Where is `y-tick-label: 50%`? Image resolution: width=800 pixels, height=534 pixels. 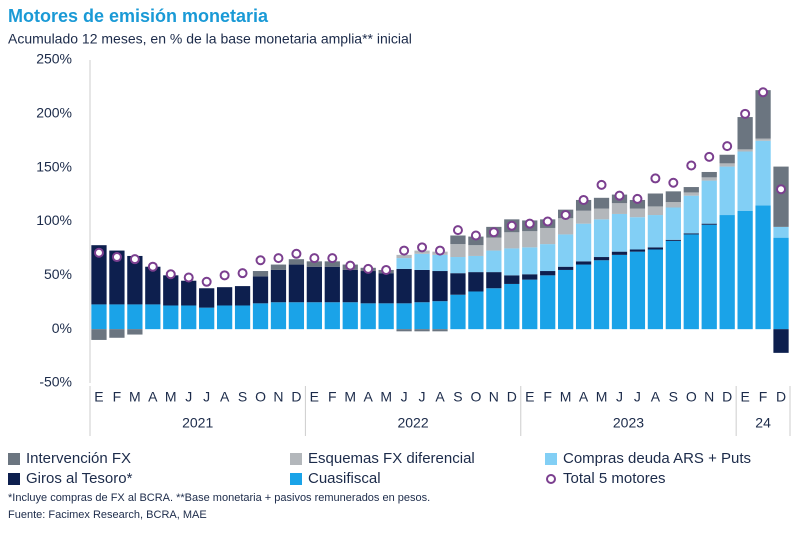
y-tick-label: 50% is located at coordinates (58, 274).